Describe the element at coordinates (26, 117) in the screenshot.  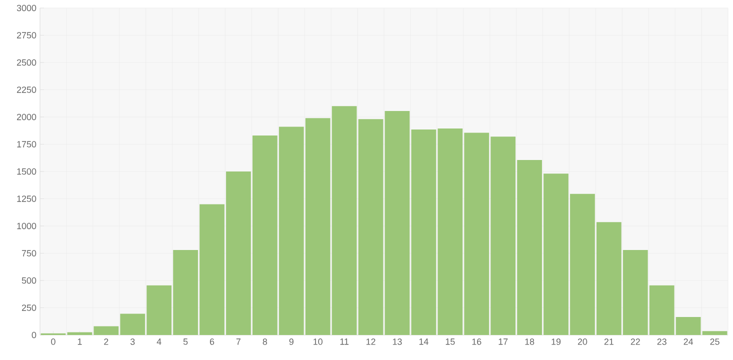
I see `y-tick-label: 2000` at that location.